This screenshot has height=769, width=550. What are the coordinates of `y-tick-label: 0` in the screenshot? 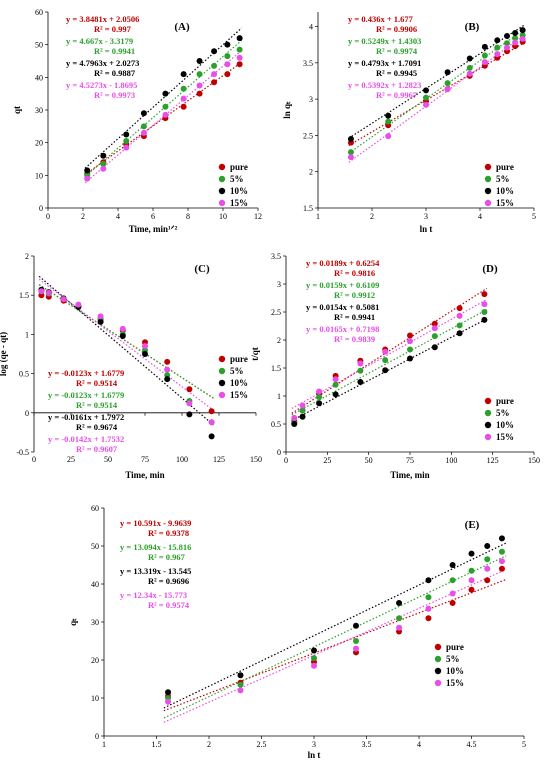 It's located at (97, 736).